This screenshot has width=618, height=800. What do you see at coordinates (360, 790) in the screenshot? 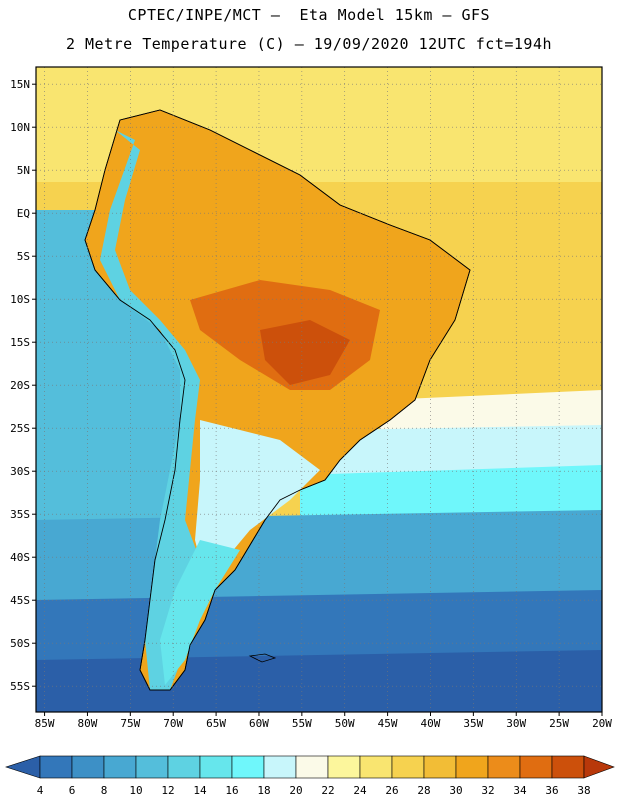
I see `colorbar-label: 24` at bounding box center [360, 790].